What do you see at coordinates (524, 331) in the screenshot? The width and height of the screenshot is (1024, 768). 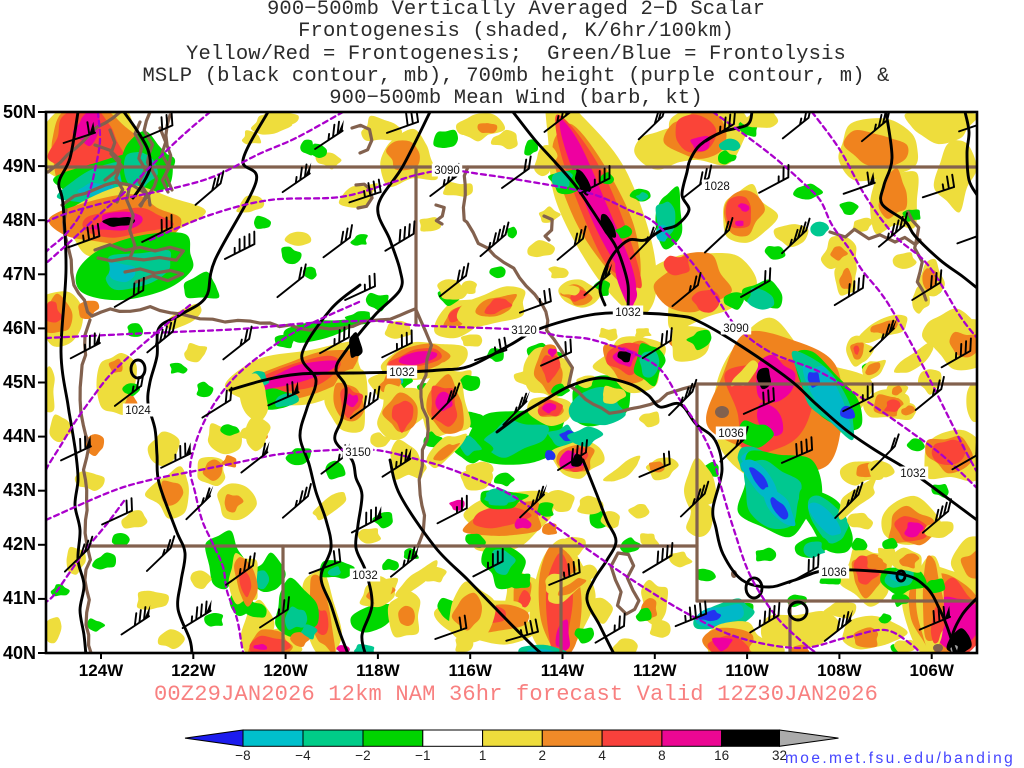 I see `svg-text: 3120` at bounding box center [524, 331].